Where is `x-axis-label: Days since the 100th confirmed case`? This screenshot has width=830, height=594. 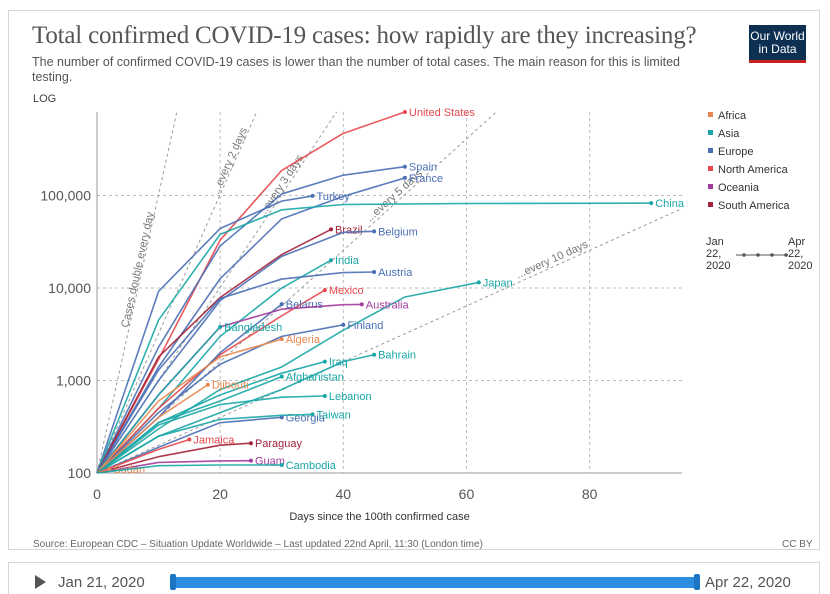 x-axis-label: Days since the 100th confirmed case is located at coordinates (379, 517).